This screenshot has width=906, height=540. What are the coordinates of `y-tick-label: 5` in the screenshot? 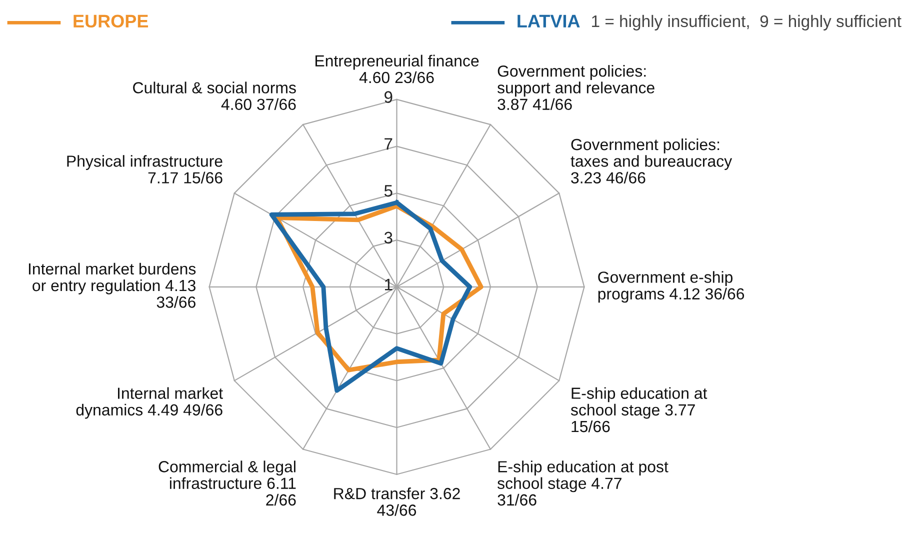 It's located at (388, 191).